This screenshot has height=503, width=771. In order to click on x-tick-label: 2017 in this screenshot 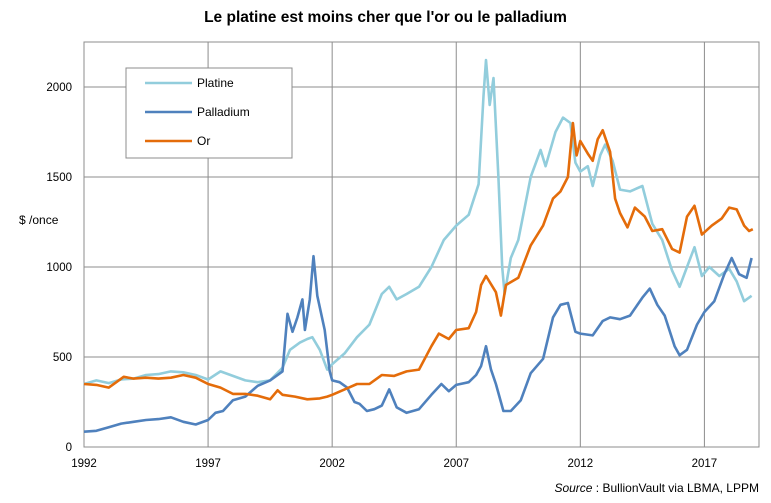, I will do `click(705, 464)`.